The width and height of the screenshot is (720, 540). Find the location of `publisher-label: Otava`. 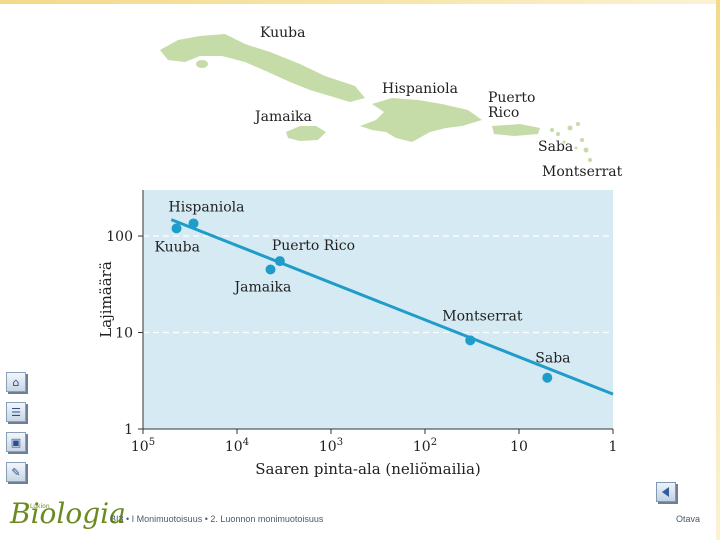

publisher-label: Otava is located at coordinates (687, 519).